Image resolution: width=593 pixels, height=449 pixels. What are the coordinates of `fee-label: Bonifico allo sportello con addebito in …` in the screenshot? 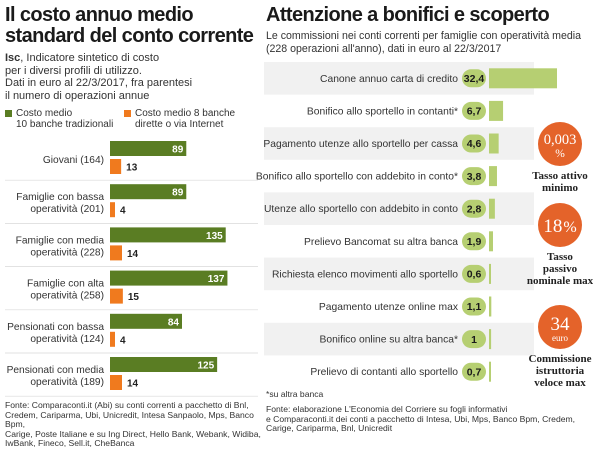 It's located at (357, 177).